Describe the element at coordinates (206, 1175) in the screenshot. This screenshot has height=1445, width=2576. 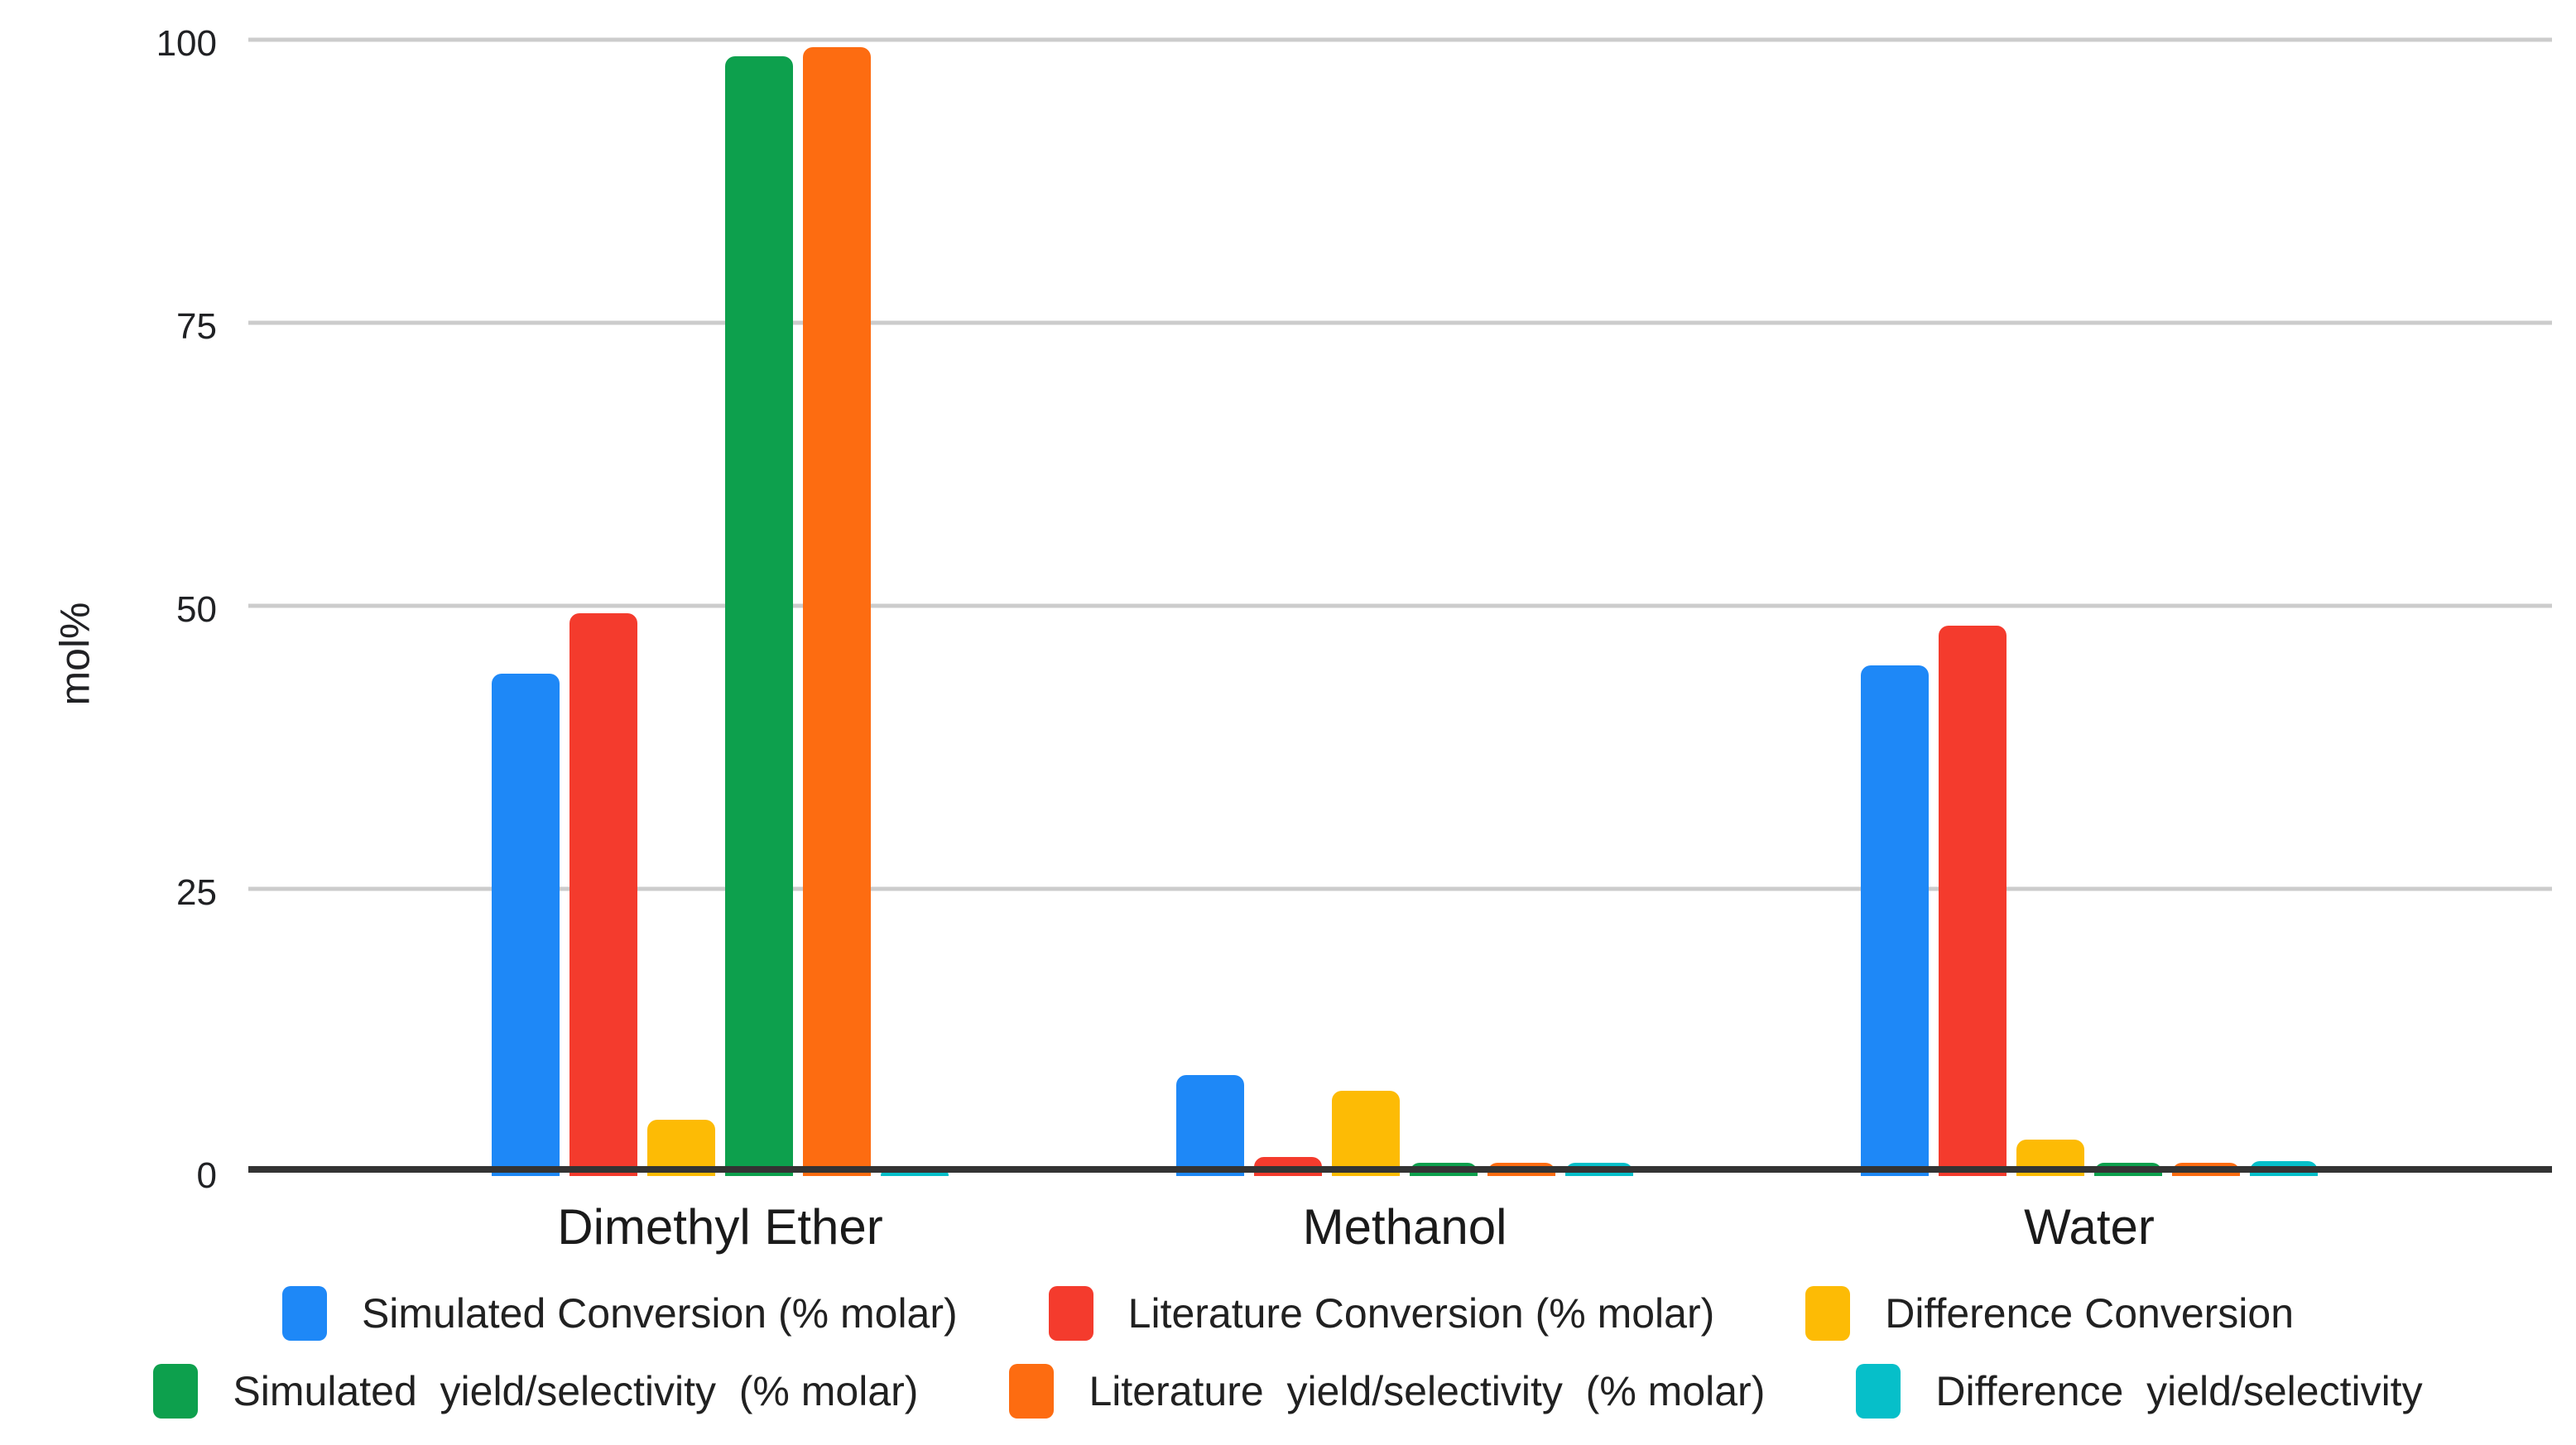
I see `y-tick-label: 0` at that location.